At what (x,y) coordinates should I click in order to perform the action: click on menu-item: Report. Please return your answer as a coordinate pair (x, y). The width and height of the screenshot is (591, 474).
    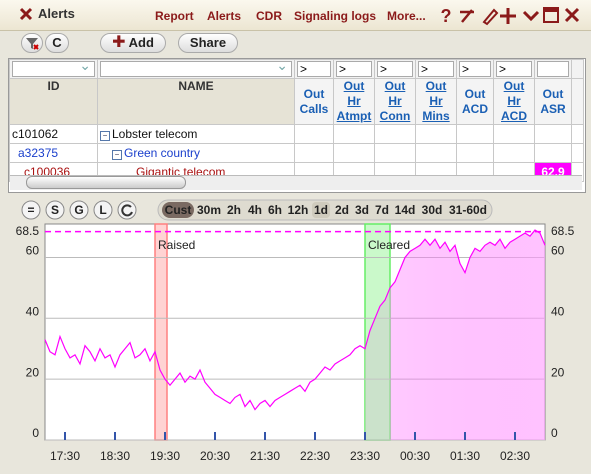
    Looking at the image, I should click on (174, 16).